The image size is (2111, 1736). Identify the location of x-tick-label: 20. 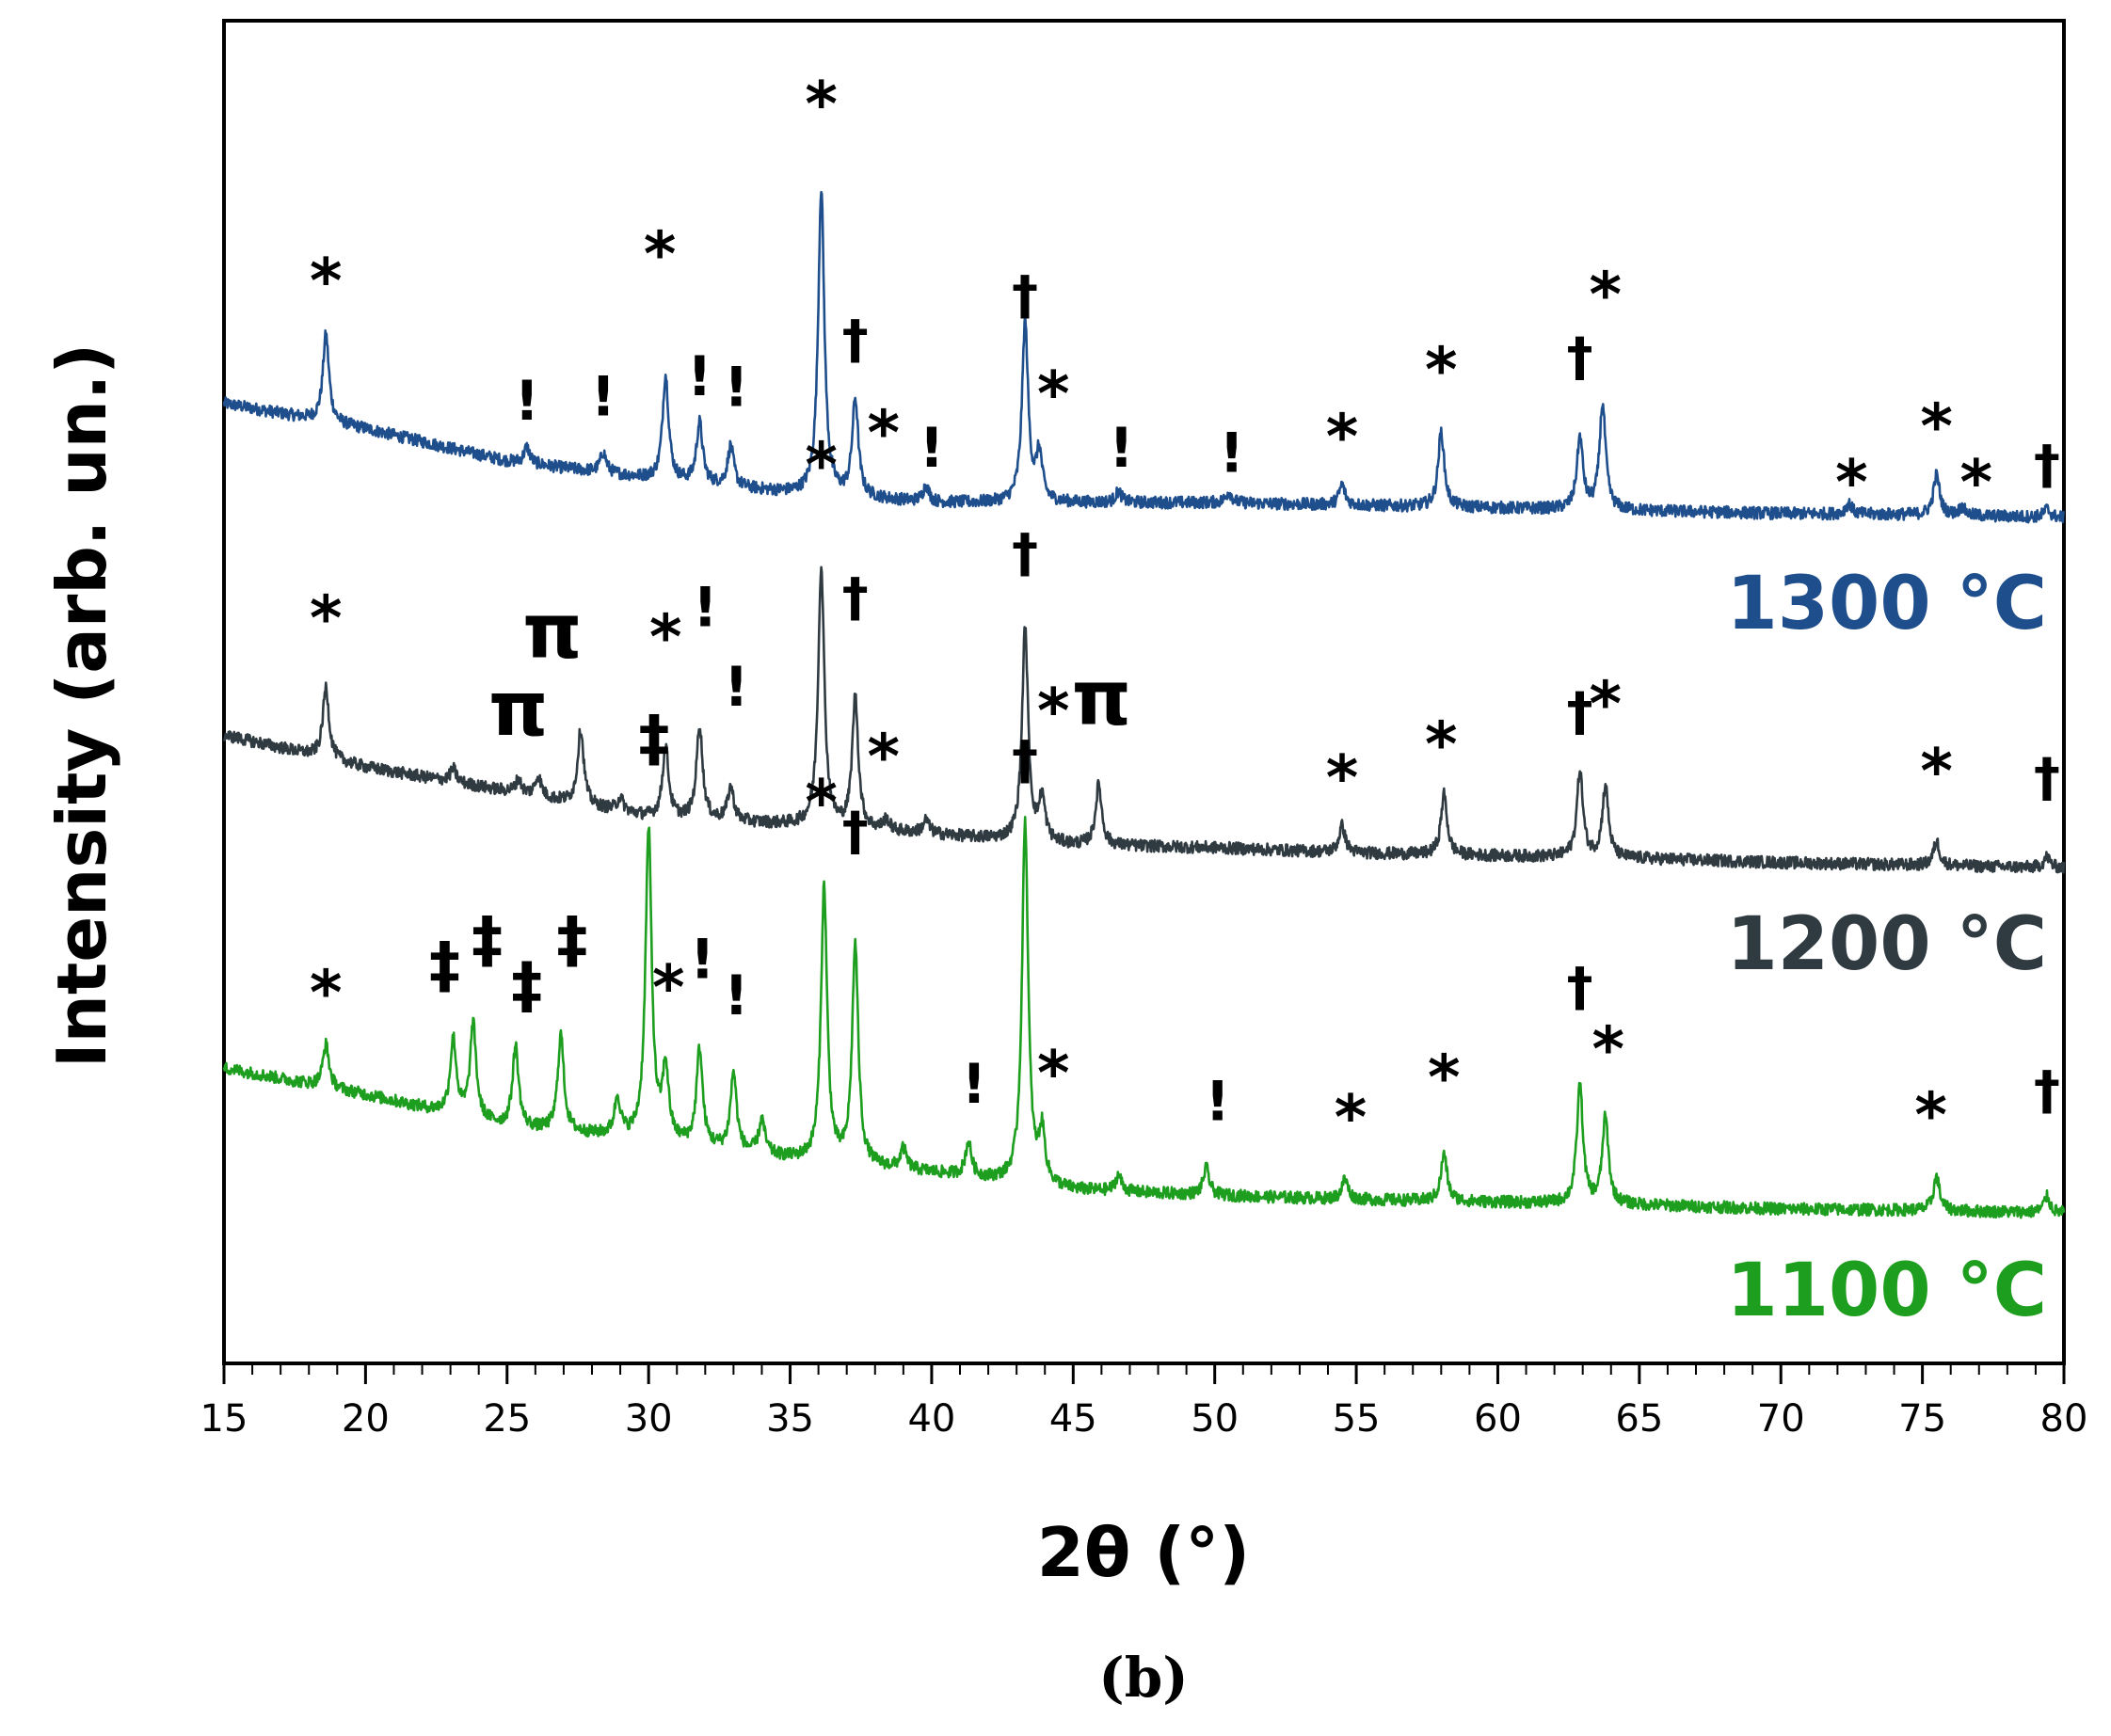
(366, 1419).